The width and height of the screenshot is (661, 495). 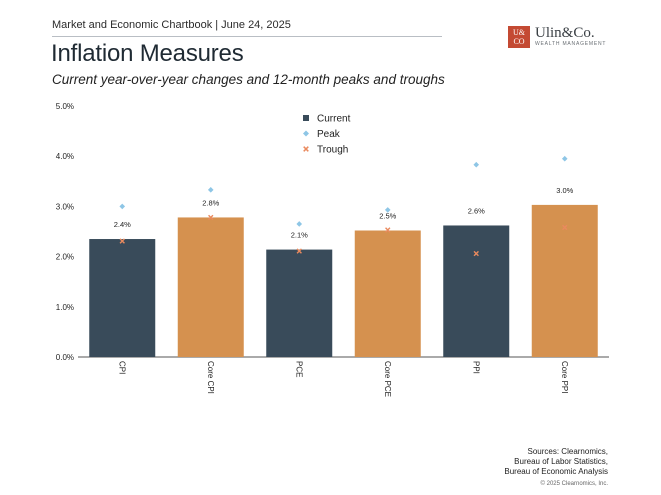 I want to click on legend-peak-swatch, so click(x=306, y=133).